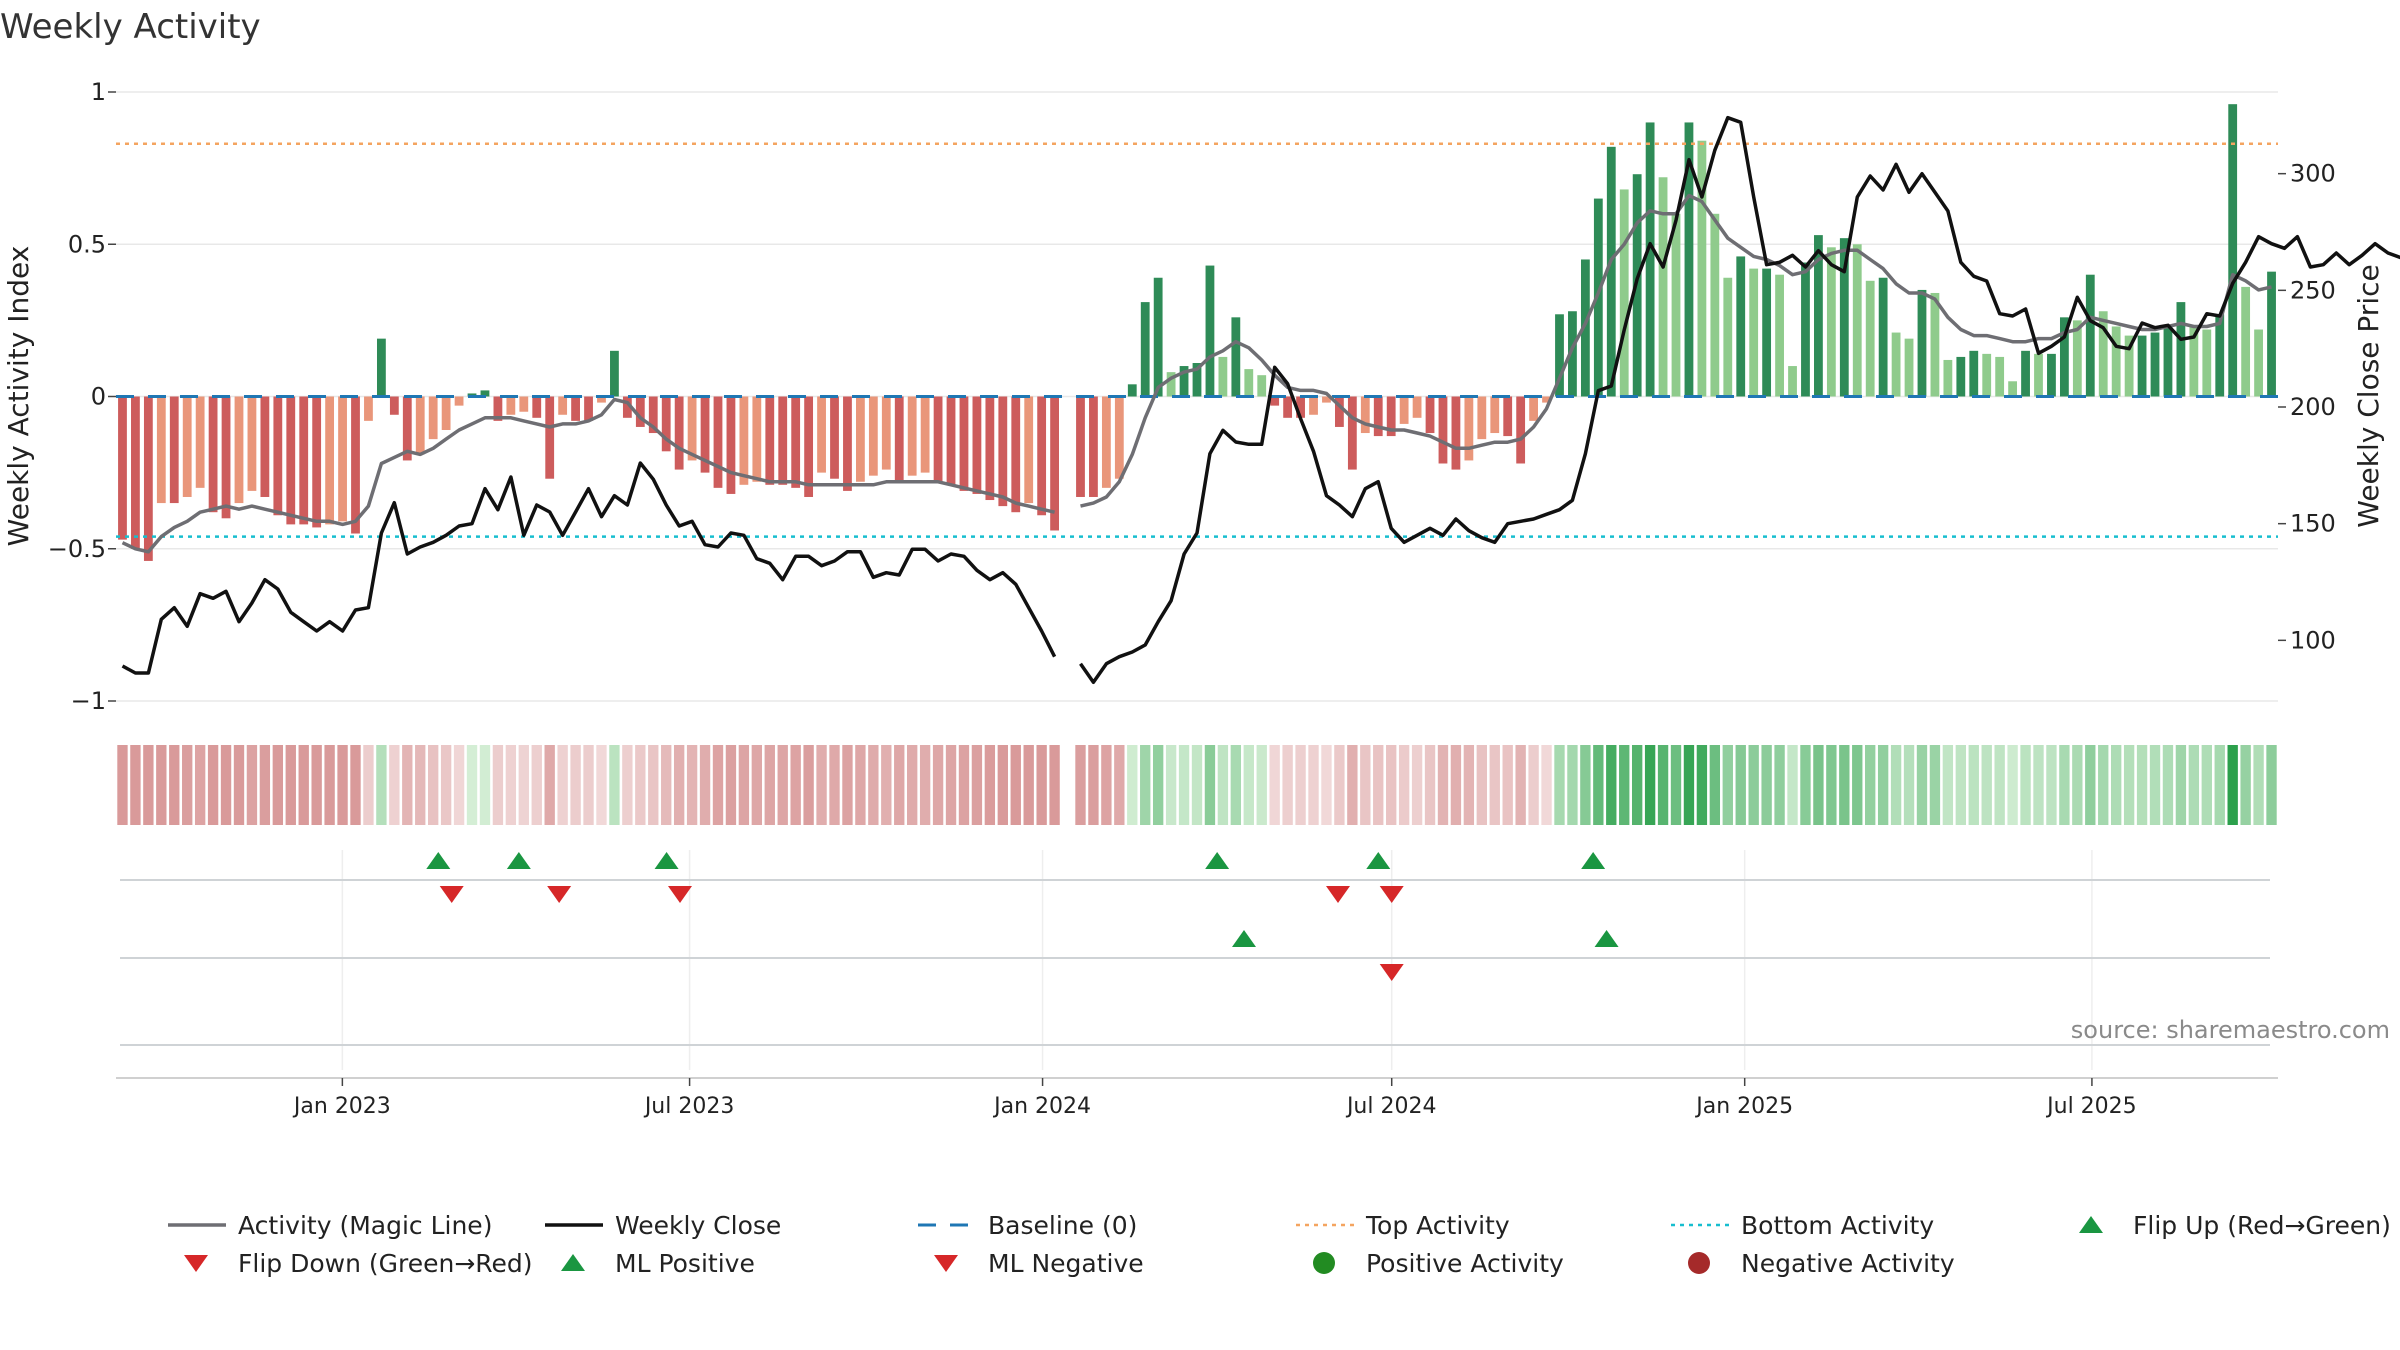 This screenshot has width=2400, height=1350. I want to click on legend-label: Negative Activity, so click(1848, 1263).